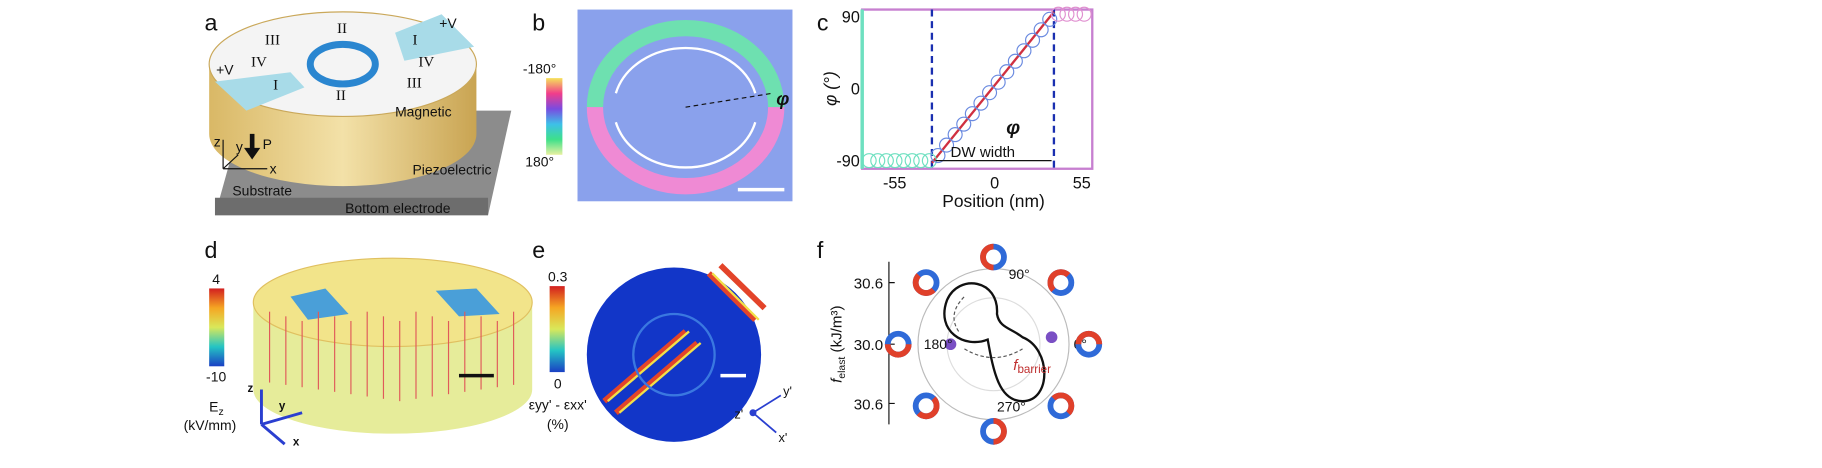  I want to click on axis: z', so click(738, 414).